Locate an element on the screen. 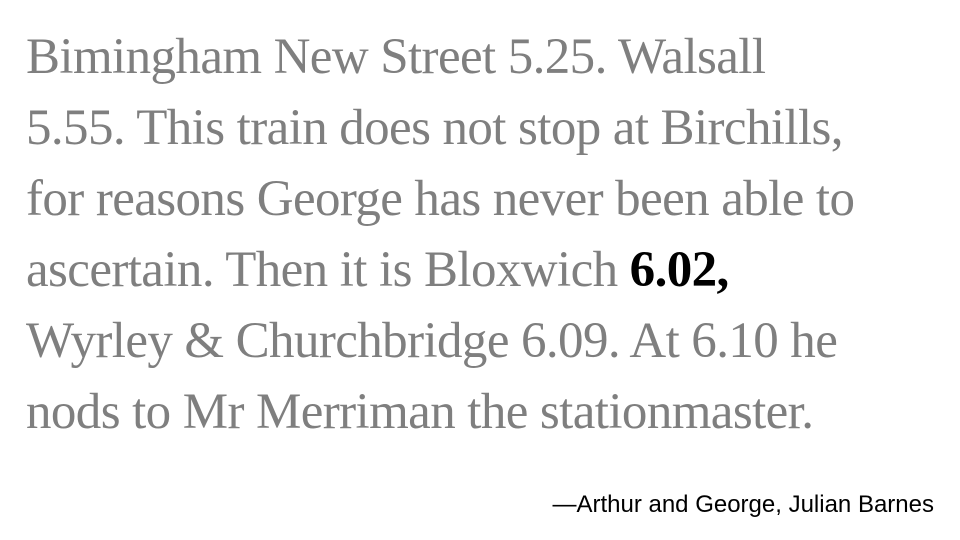 The width and height of the screenshot is (960, 540). attribution: —Arthur and George, Julian Barnes is located at coordinates (743, 504).